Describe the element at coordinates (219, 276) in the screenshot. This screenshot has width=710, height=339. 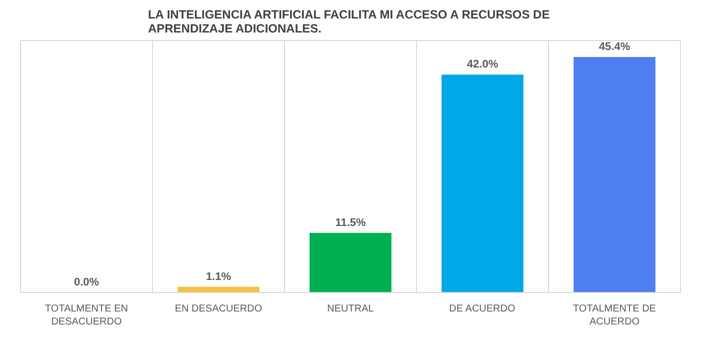
I see `data-label: 1.1%` at that location.